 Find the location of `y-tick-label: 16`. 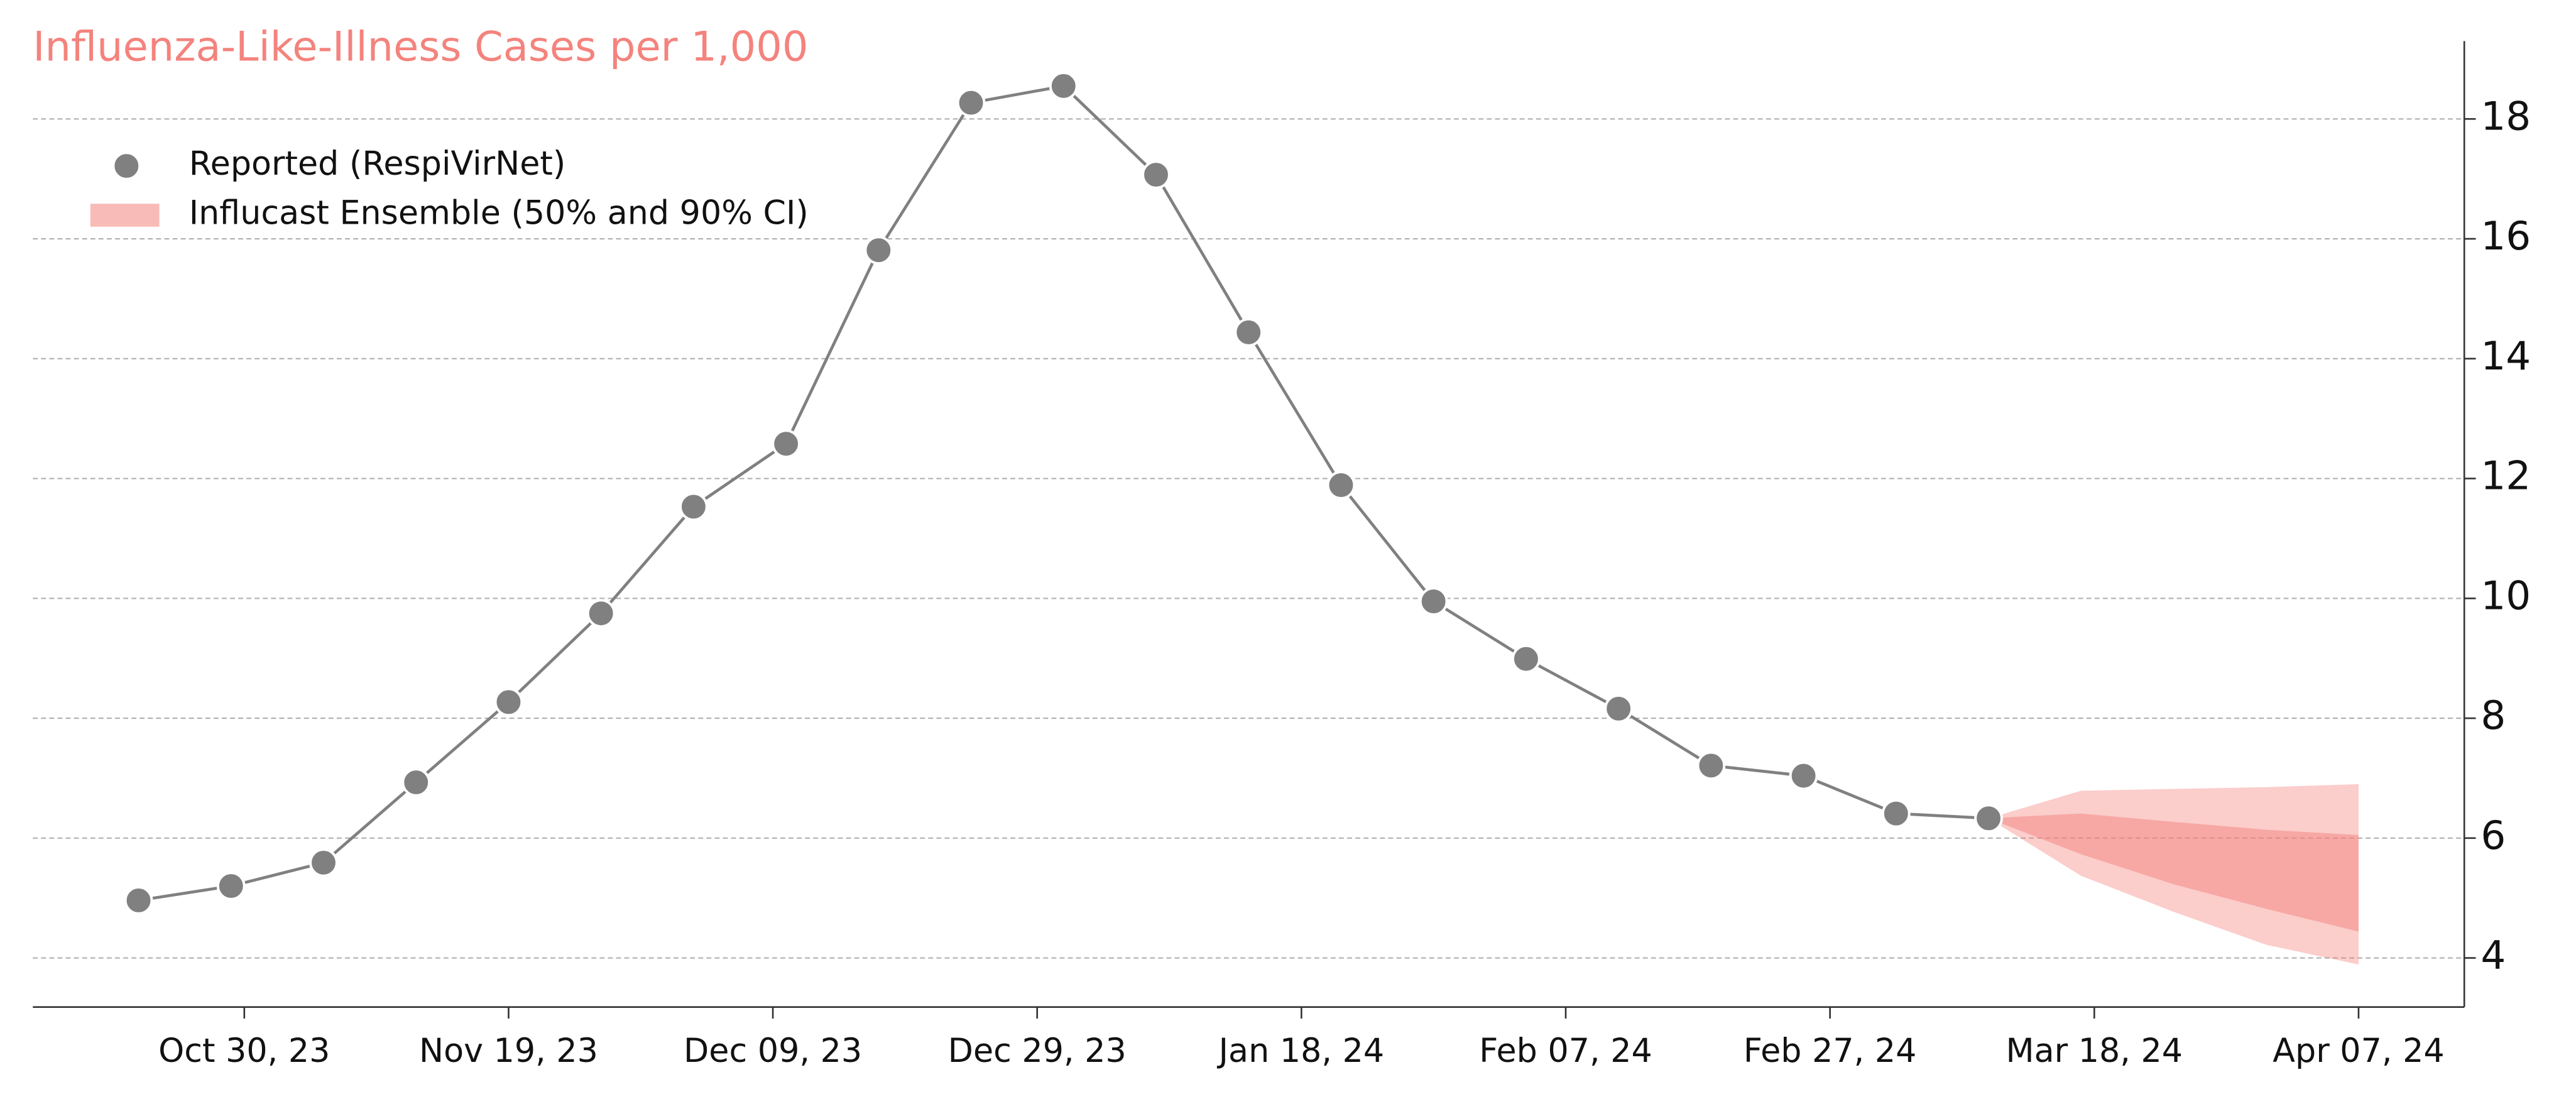

y-tick-label: 16 is located at coordinates (2505, 236).